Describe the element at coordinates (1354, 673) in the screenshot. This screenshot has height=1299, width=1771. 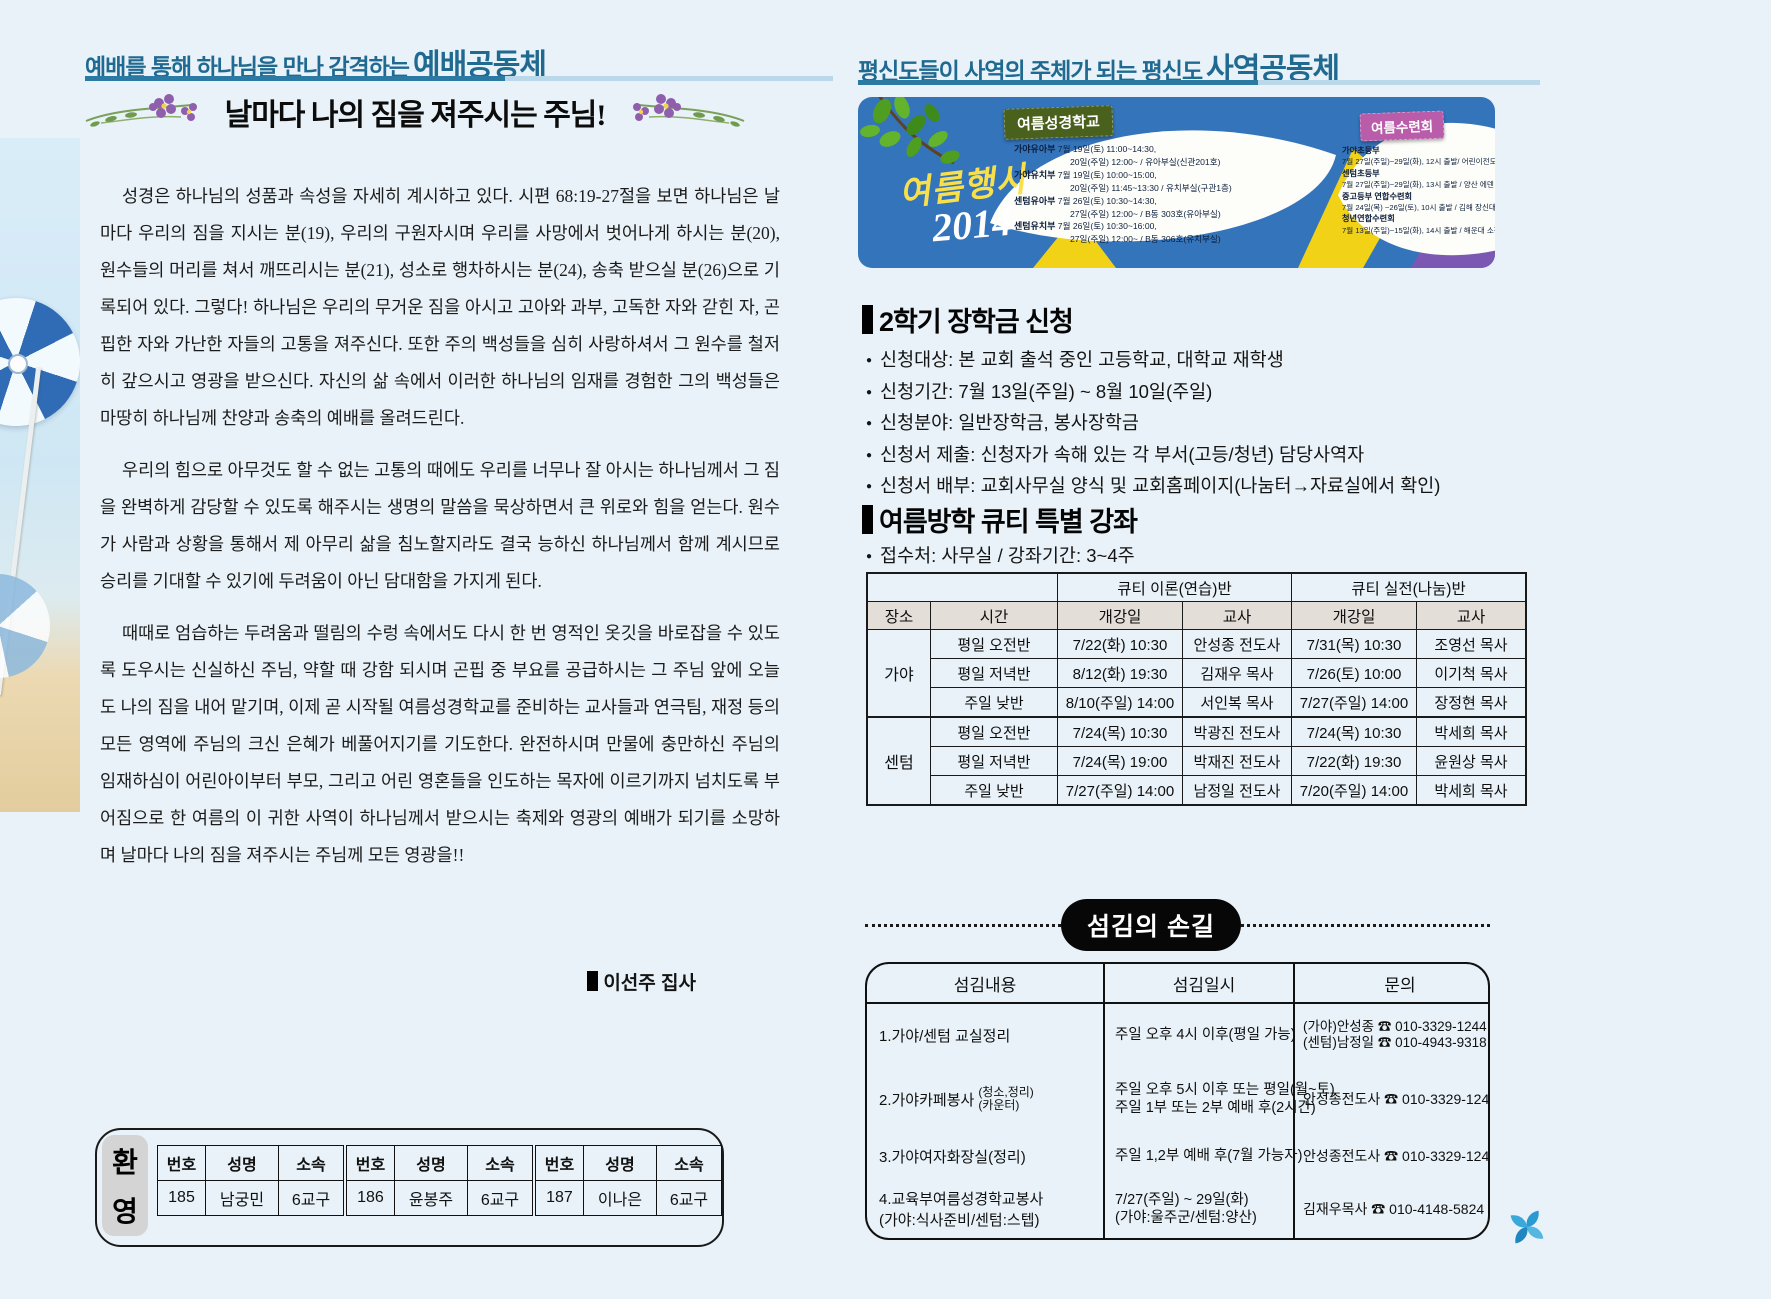
I see `qt-practice-date: 7/26(토) 10:00` at that location.